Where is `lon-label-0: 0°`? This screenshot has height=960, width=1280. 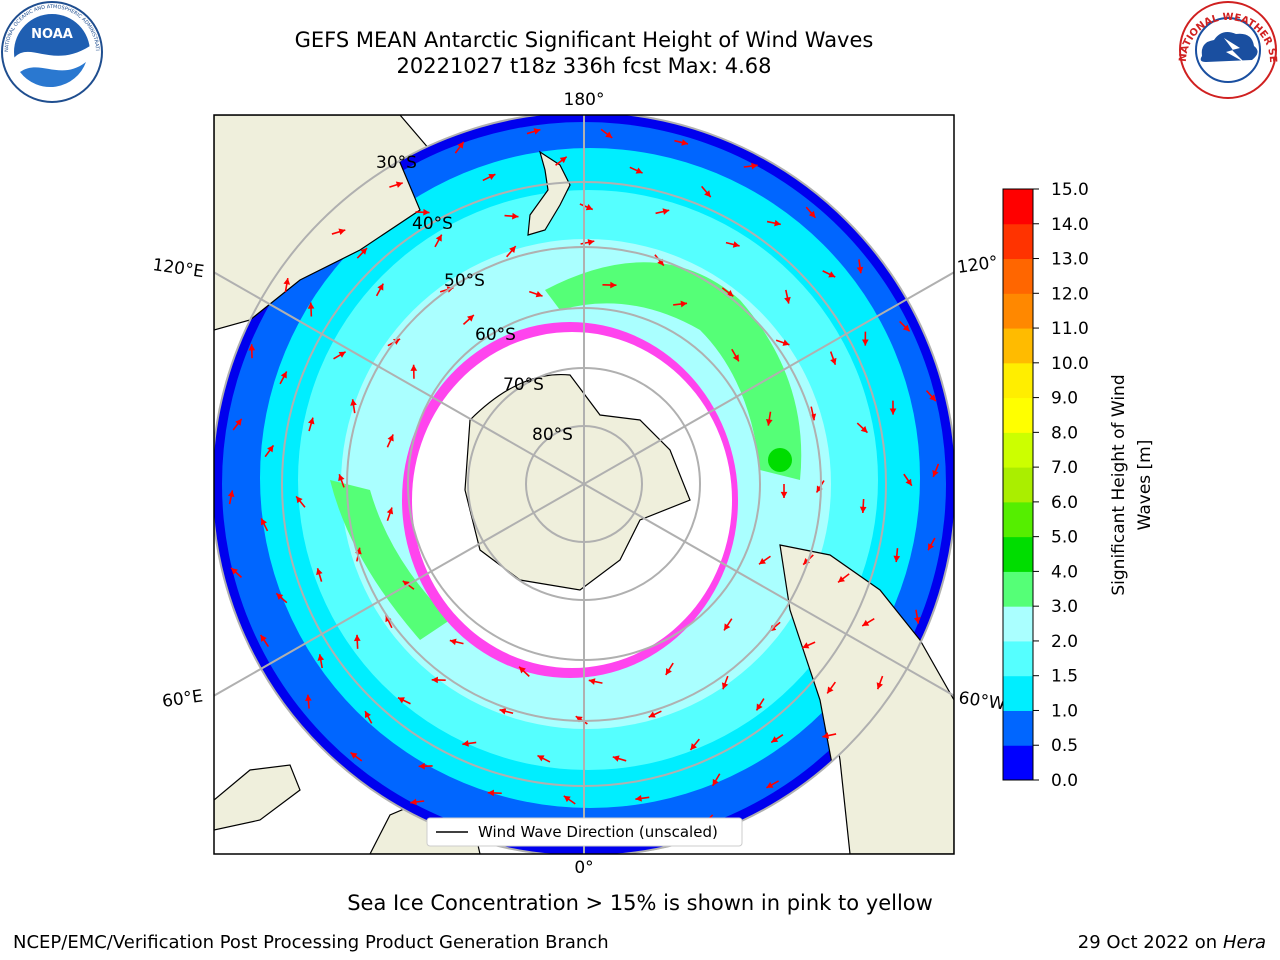 lon-label-0: 0° is located at coordinates (583, 868).